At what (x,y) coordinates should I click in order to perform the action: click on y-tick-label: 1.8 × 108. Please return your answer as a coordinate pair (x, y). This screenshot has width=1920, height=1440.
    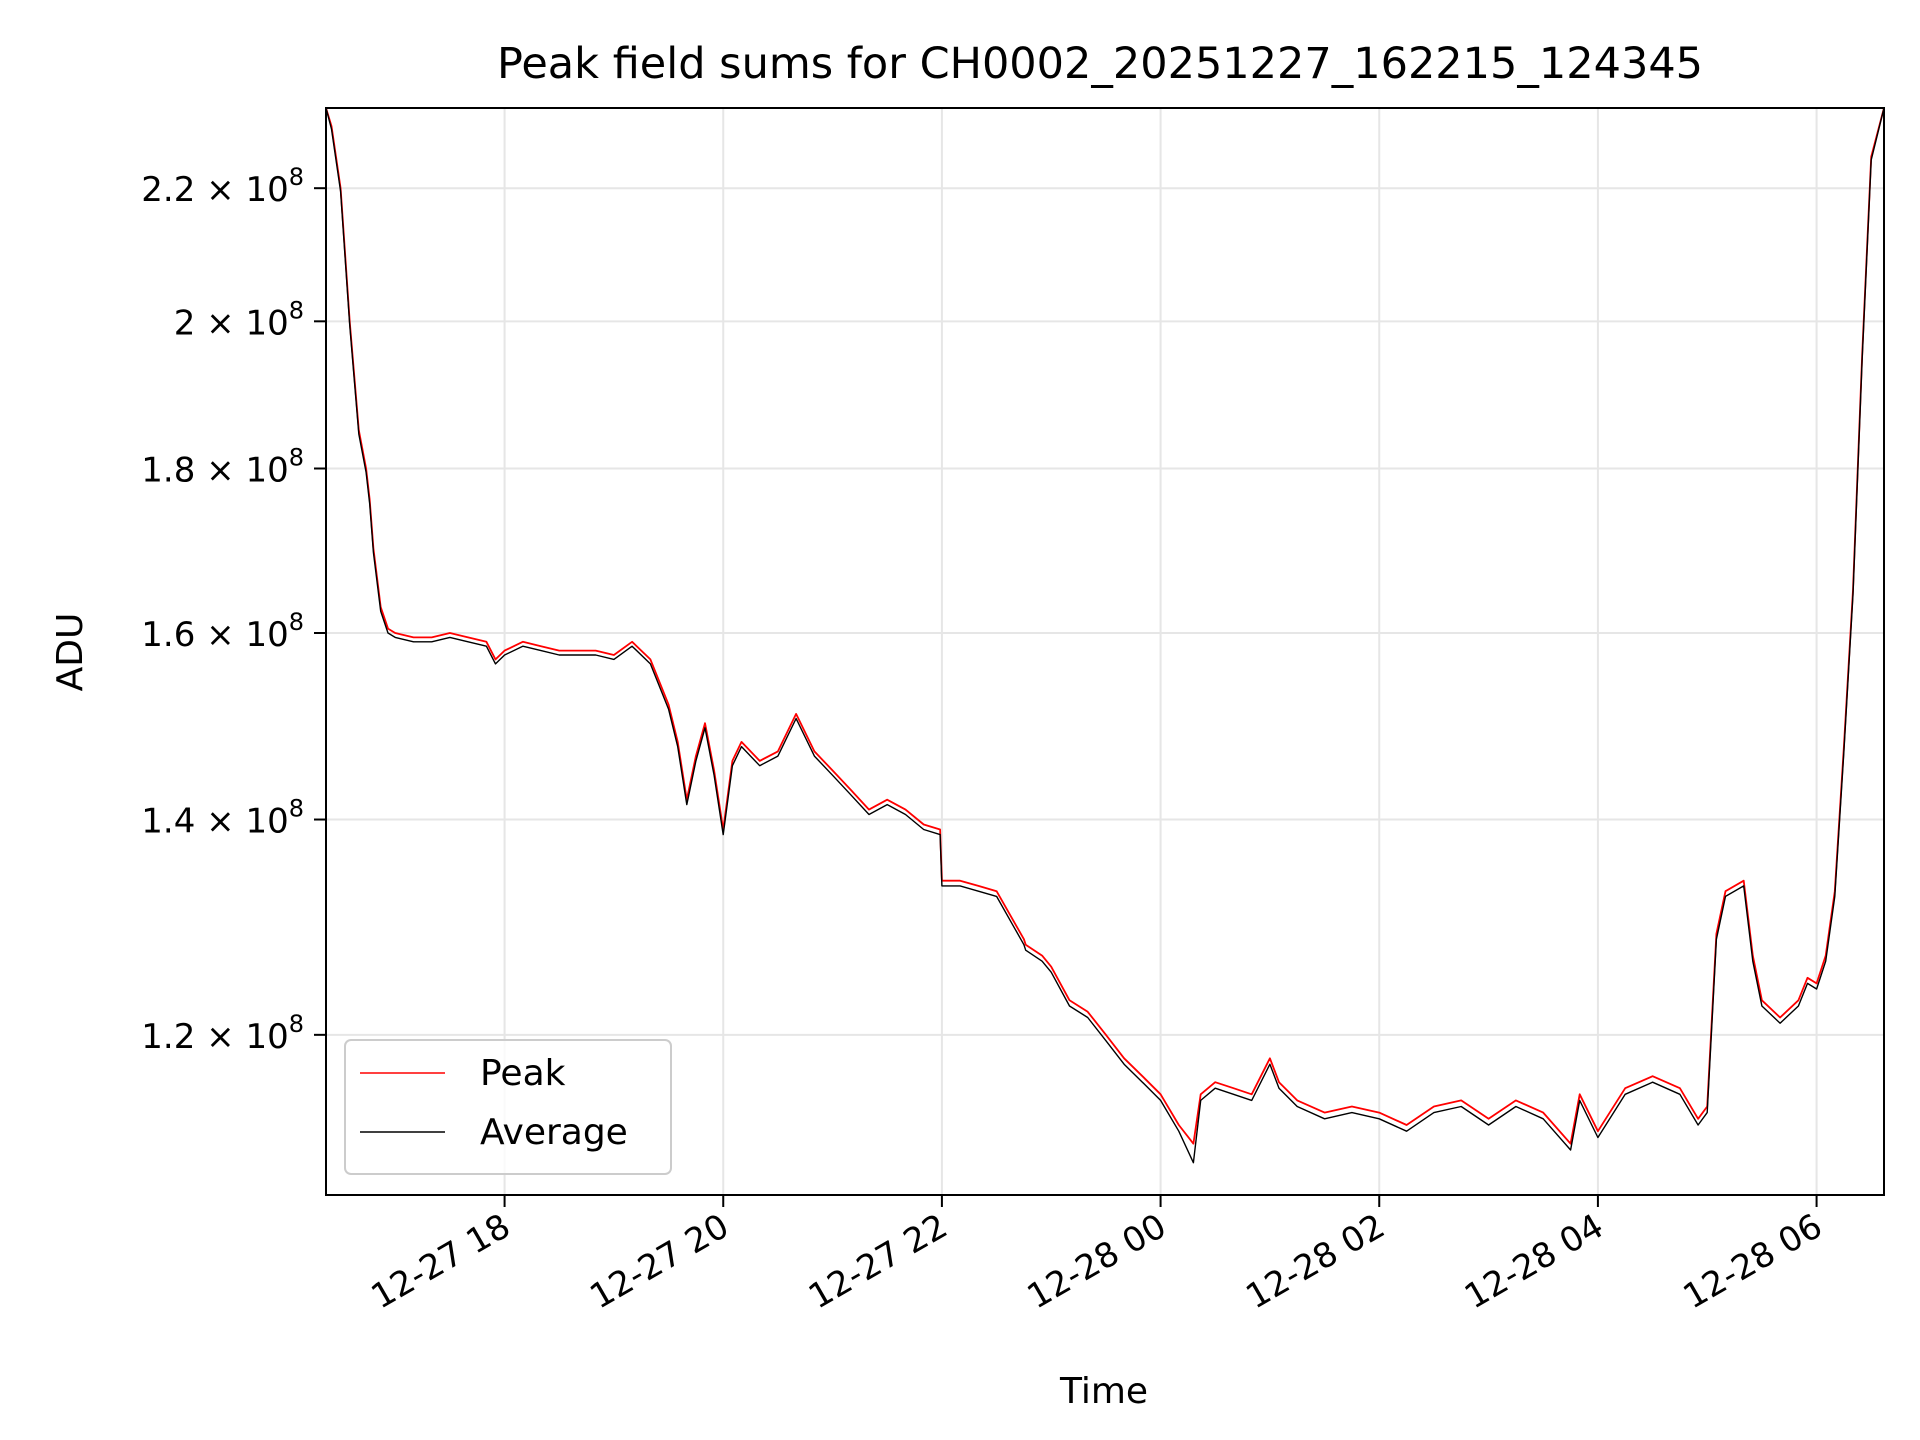
    Looking at the image, I should click on (222, 466).